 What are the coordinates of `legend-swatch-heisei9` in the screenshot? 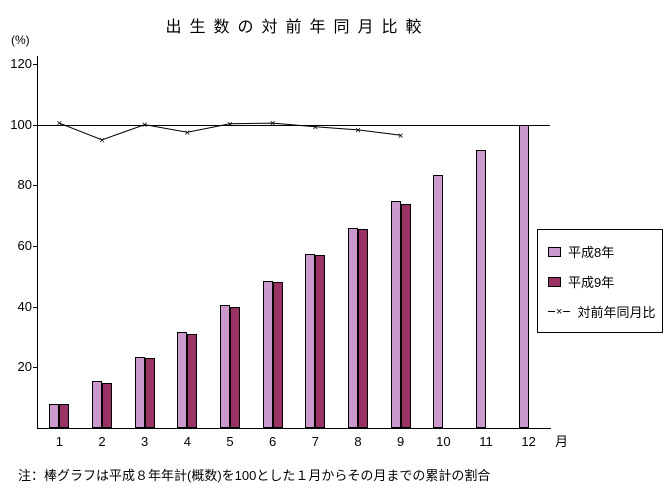 It's located at (554, 281).